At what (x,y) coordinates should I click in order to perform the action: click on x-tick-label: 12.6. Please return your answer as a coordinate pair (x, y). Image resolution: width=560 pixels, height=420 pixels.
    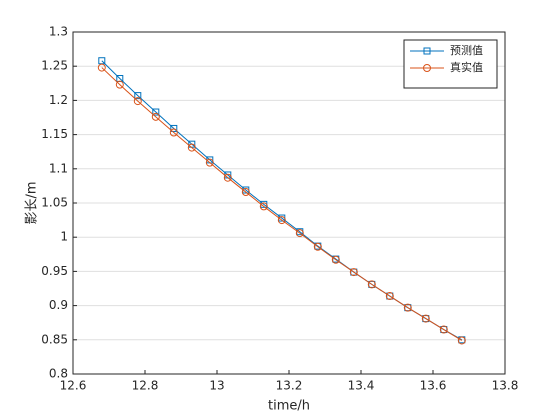
    Looking at the image, I should click on (73, 386).